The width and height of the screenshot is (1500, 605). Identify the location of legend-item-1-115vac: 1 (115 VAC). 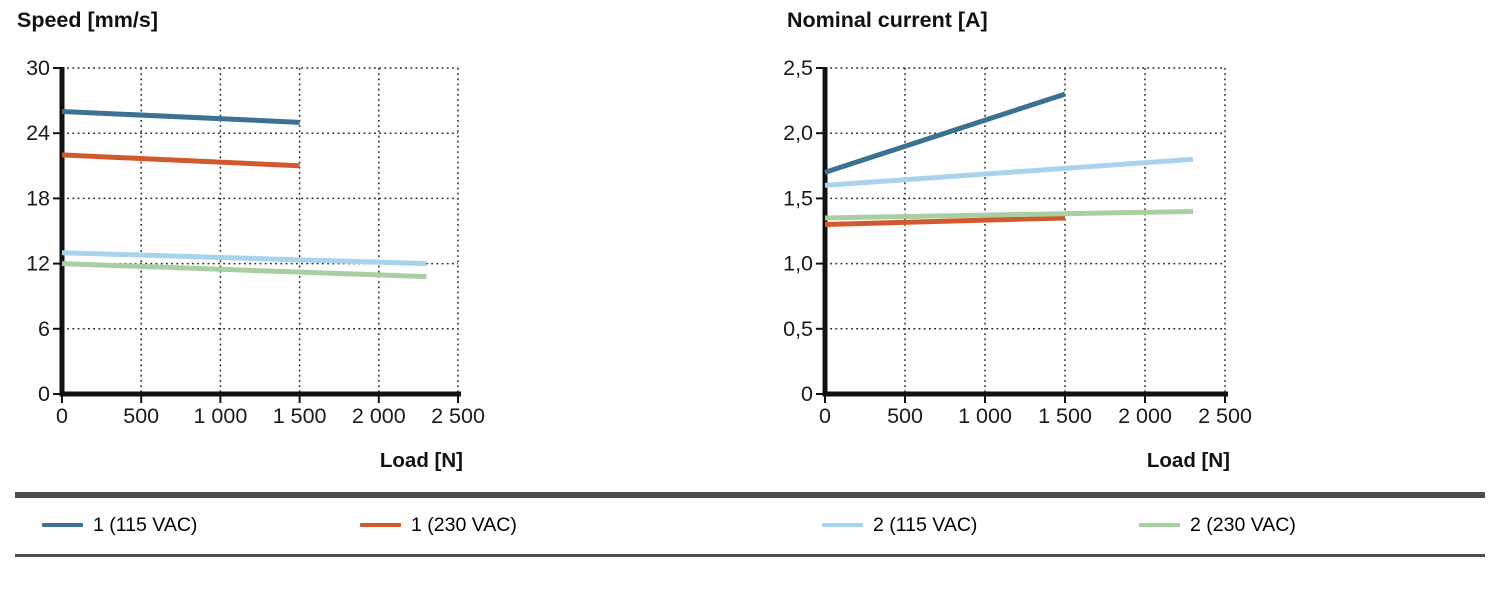
(119, 525).